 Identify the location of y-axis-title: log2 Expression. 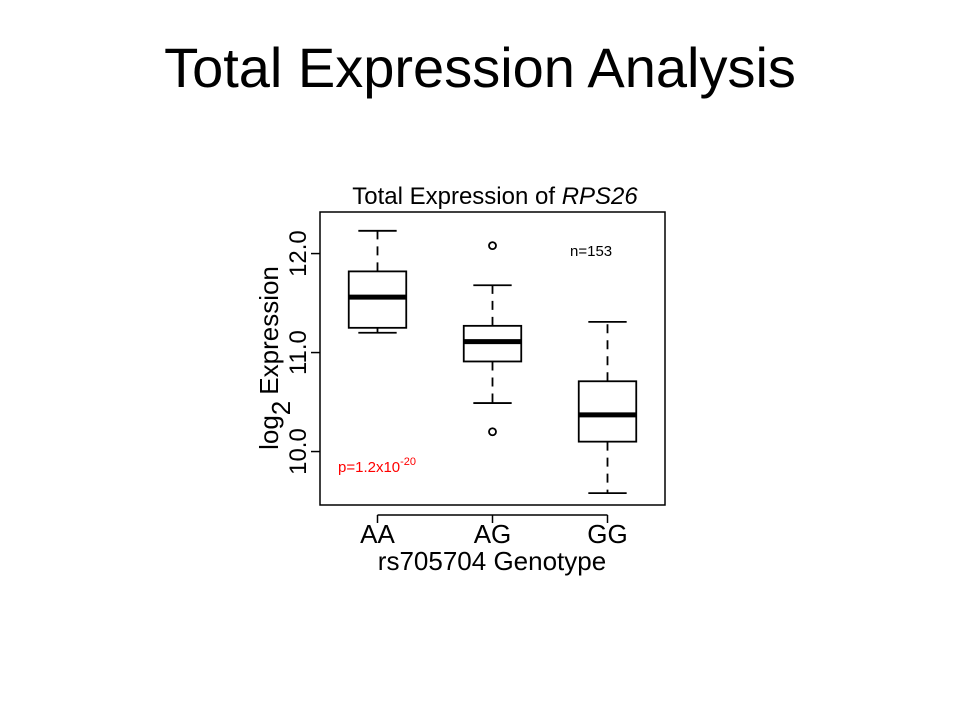
(275, 358).